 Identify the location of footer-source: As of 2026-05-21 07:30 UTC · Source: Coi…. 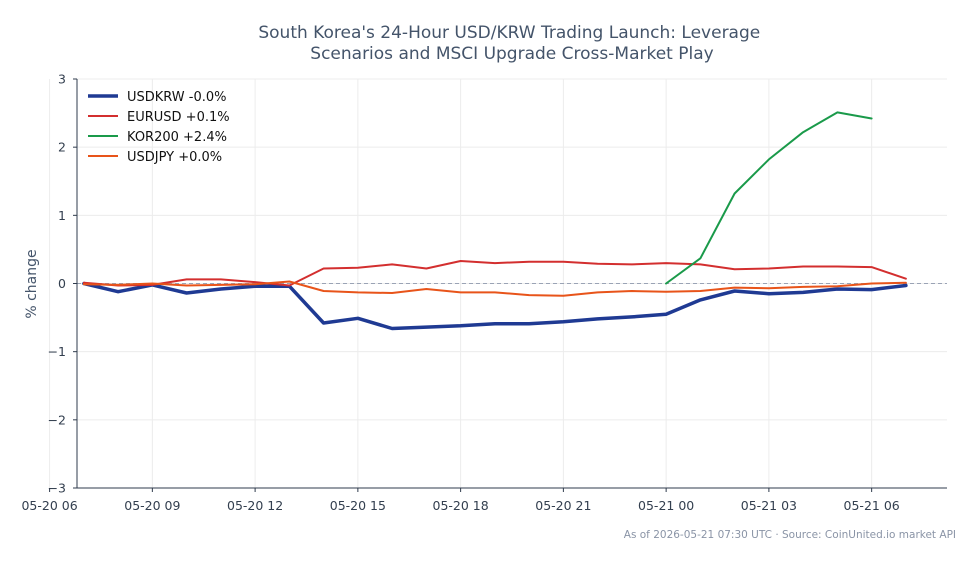
(790, 535).